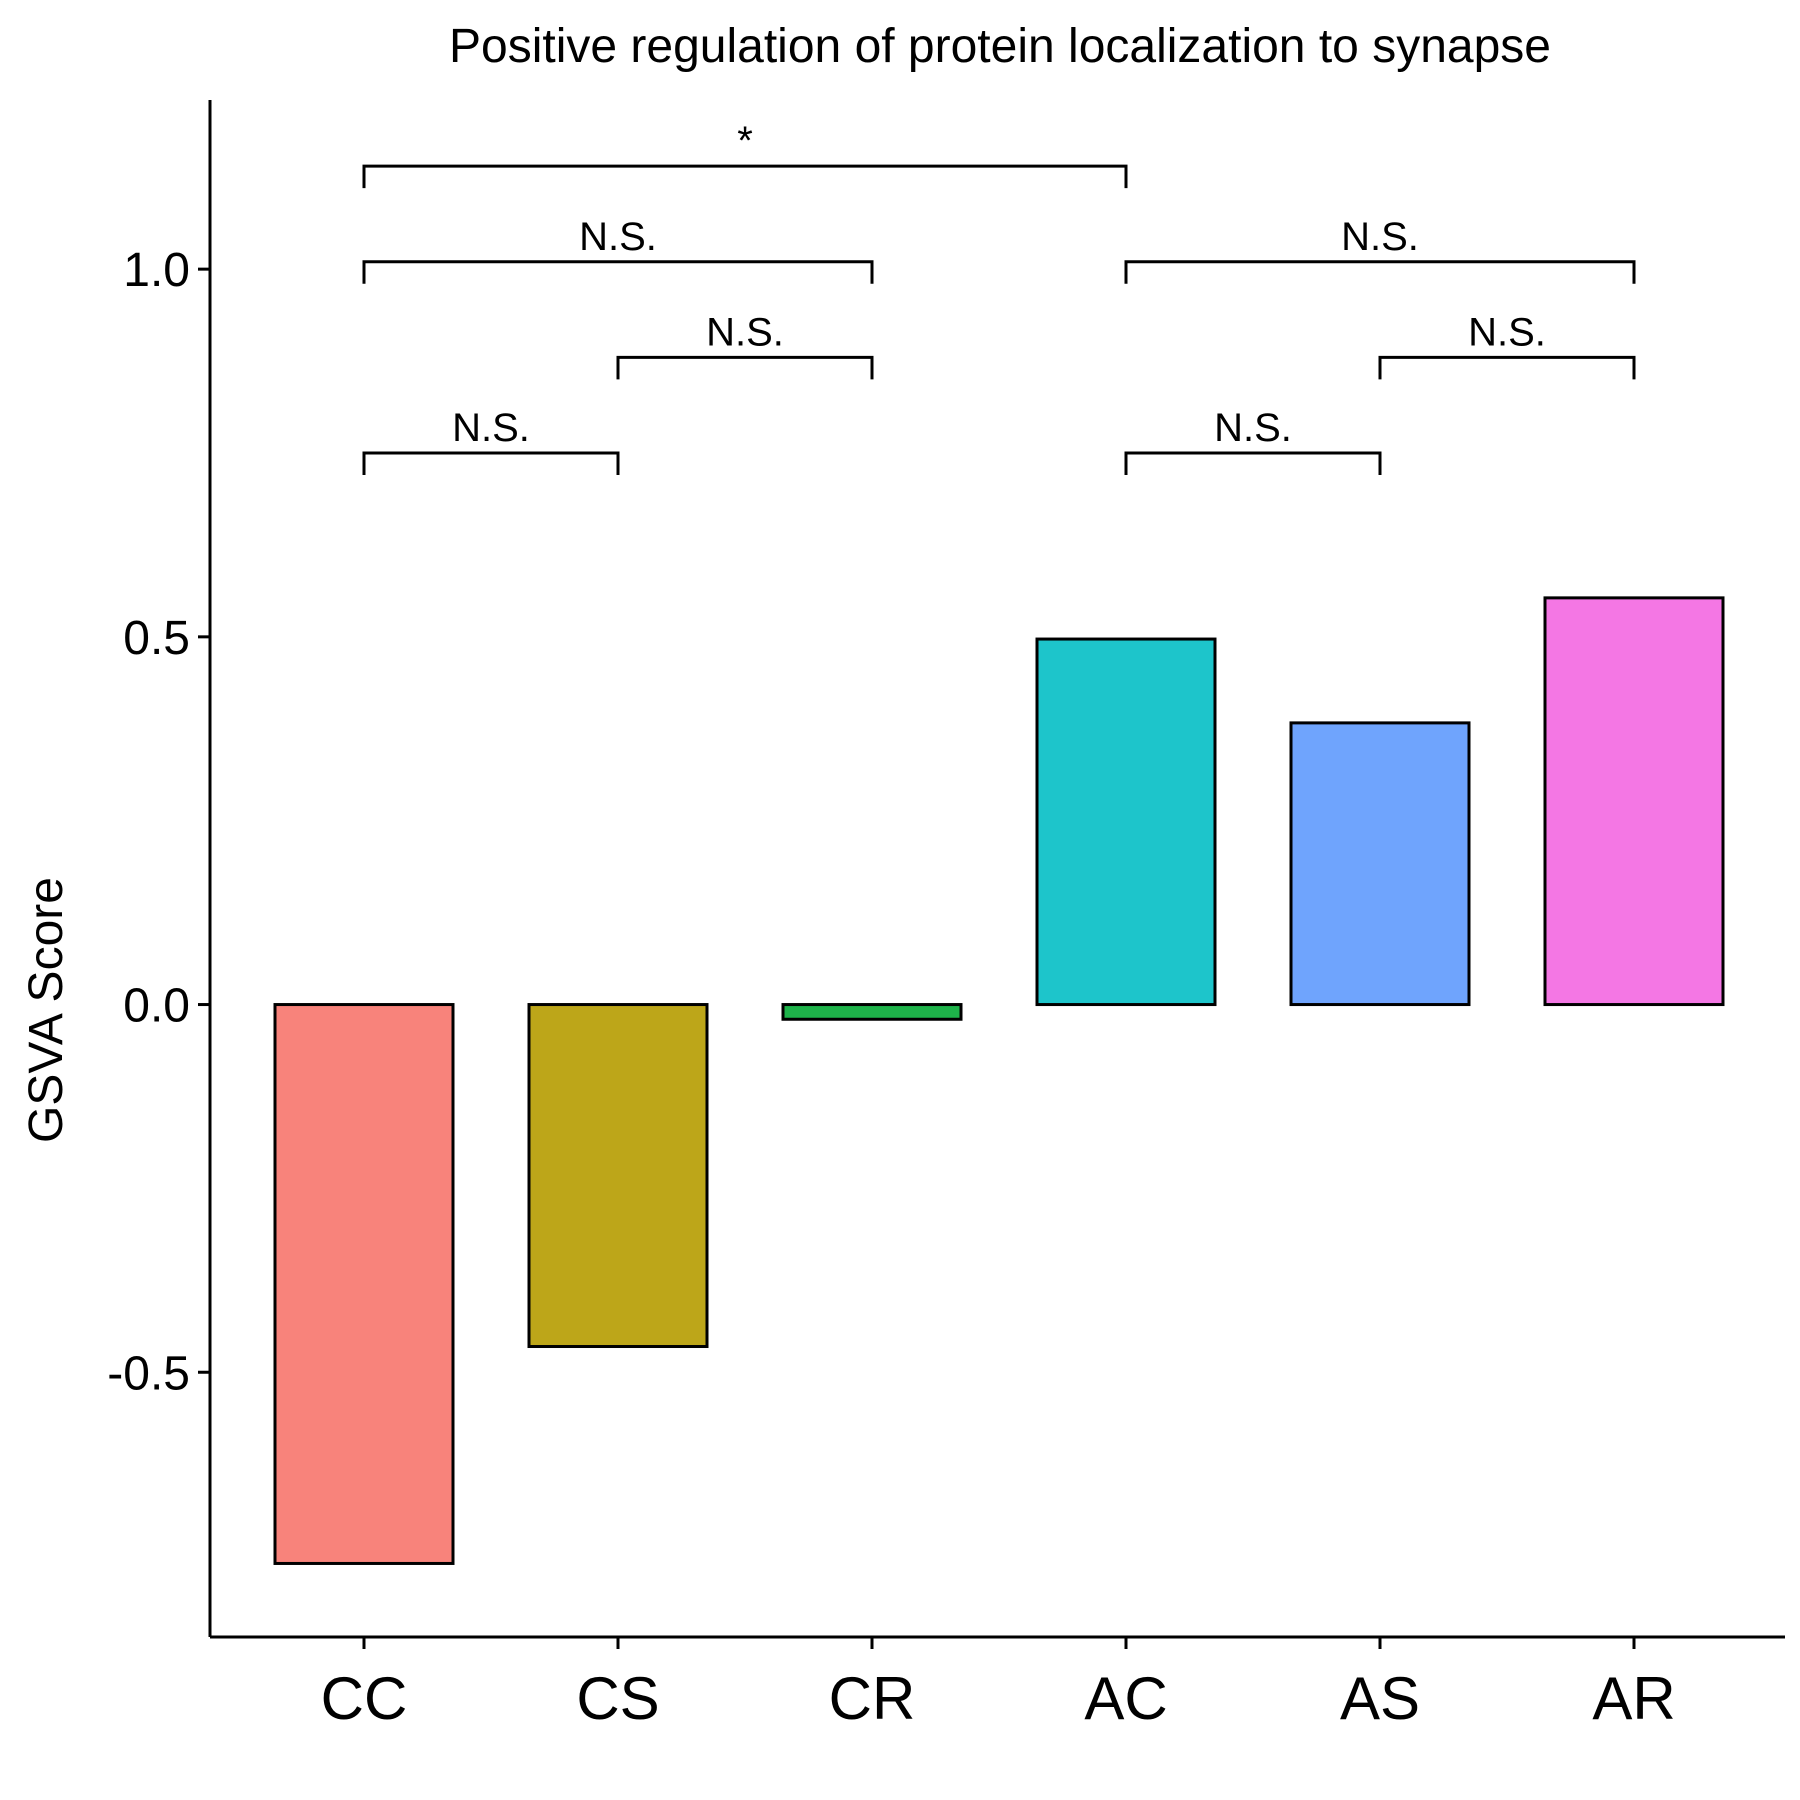 This screenshot has height=1800, width=1800. Describe the element at coordinates (618, 1176) in the screenshot. I see `bar-cs` at that location.